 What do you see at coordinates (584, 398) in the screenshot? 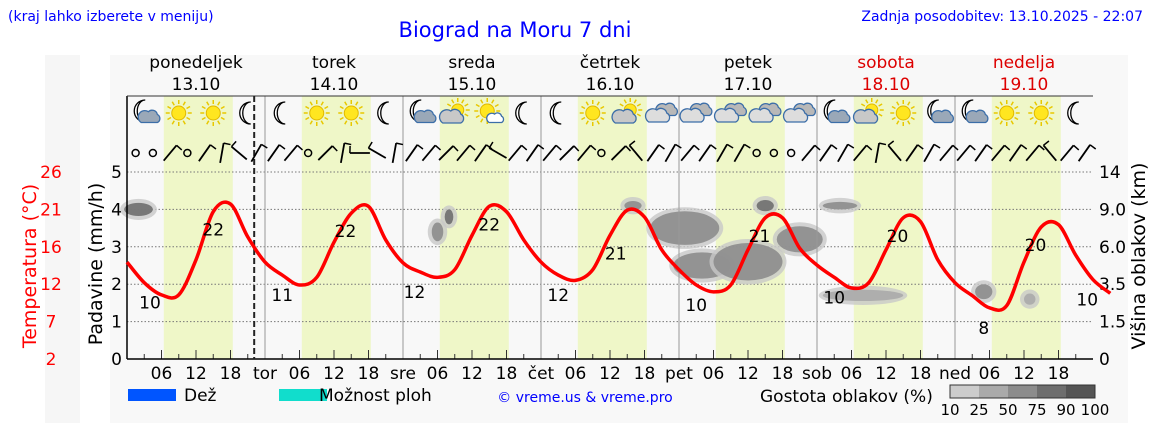
I see `credit-link: © vreme.us & vreme.pro` at bounding box center [584, 398].